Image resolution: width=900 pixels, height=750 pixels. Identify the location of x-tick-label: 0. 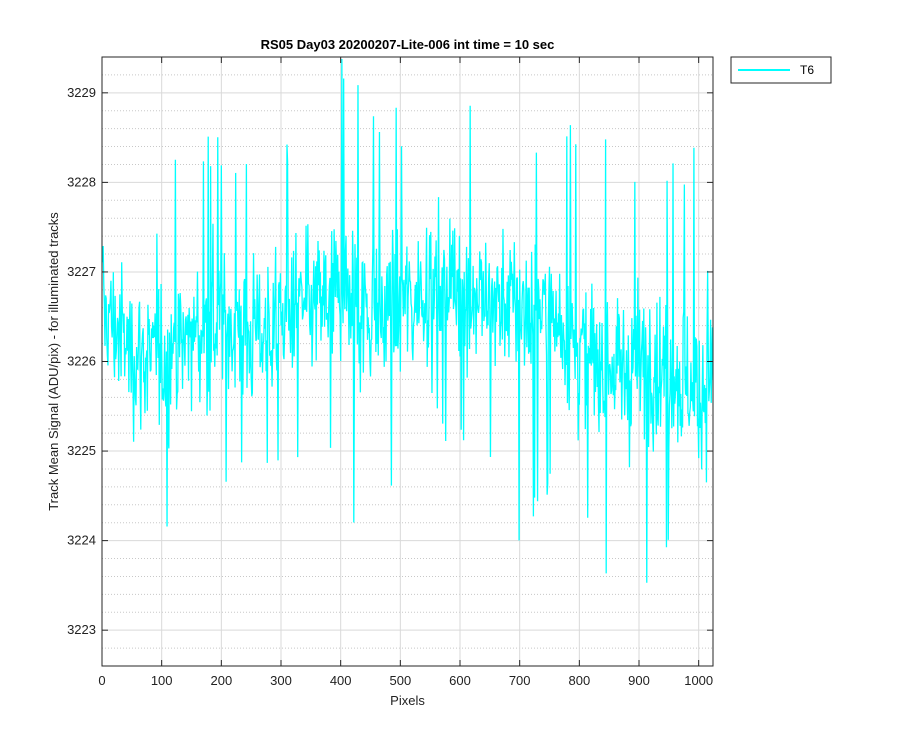
(101, 680).